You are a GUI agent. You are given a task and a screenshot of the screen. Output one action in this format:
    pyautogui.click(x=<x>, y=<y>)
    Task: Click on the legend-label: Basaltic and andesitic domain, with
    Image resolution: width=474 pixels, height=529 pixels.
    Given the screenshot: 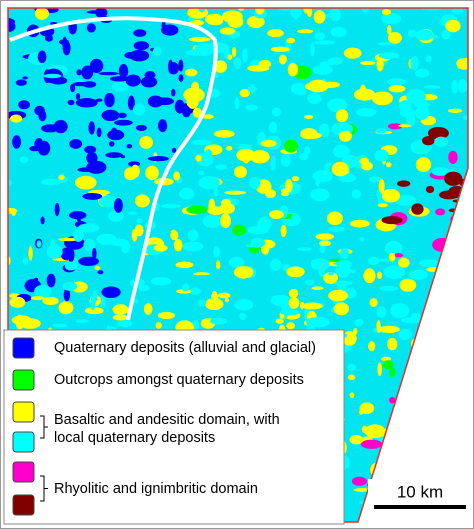 What is the action you would take?
    pyautogui.click(x=167, y=420)
    